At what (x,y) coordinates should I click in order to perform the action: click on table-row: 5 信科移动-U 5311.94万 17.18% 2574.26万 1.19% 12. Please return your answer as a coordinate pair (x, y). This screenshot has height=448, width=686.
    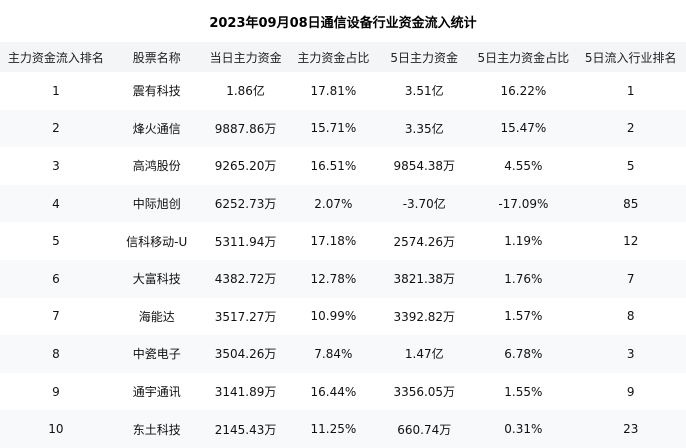
    Looking at the image, I should click on (343, 241).